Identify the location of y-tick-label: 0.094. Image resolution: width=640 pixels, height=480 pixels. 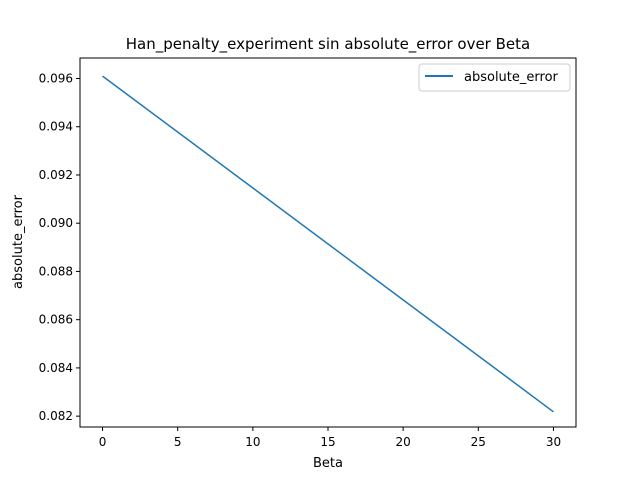
(56, 127).